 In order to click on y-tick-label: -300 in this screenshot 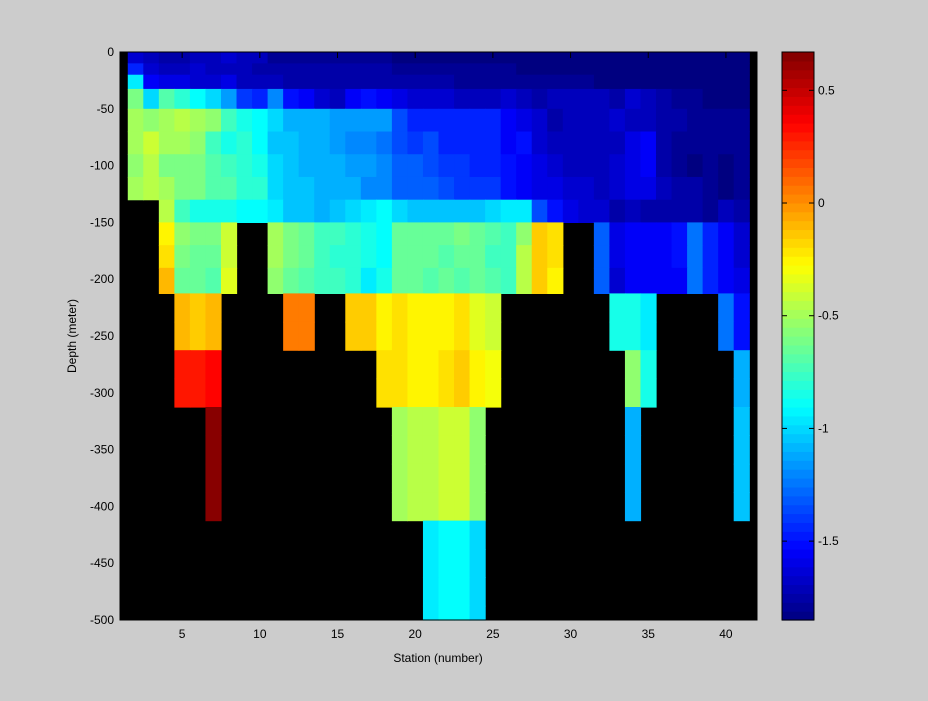, I will do `click(102, 393)`.